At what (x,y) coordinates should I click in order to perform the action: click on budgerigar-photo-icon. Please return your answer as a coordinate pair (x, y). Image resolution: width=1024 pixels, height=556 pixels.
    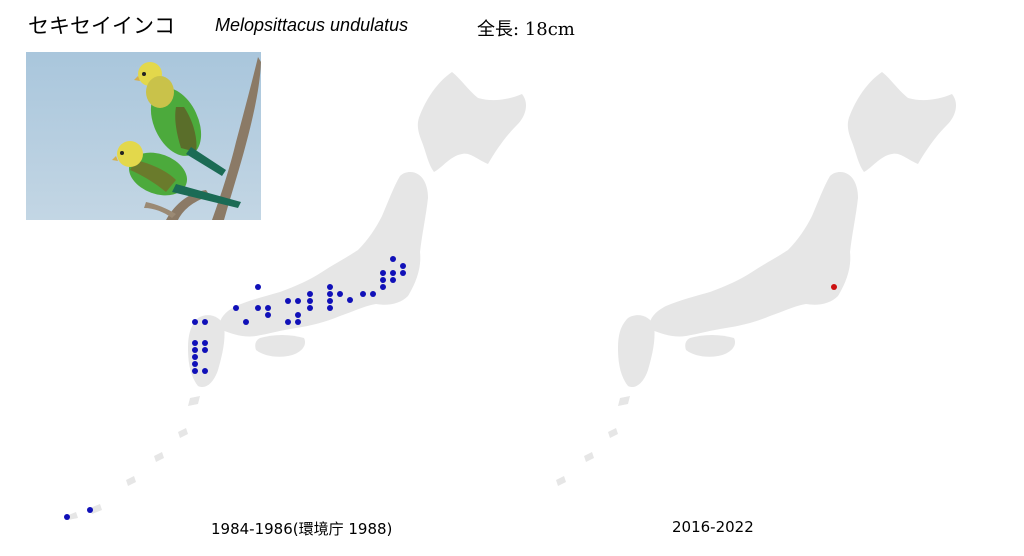
    Looking at the image, I should click on (143, 136).